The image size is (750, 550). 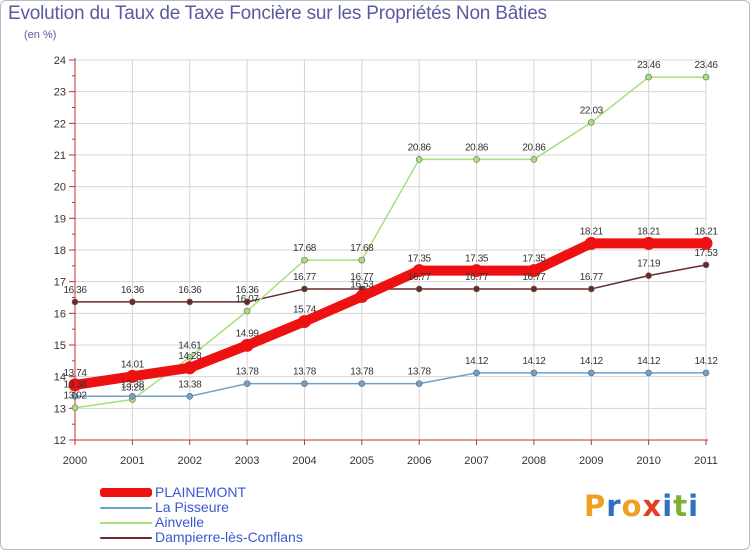 I want to click on data-label: 16.07, so click(x=248, y=299).